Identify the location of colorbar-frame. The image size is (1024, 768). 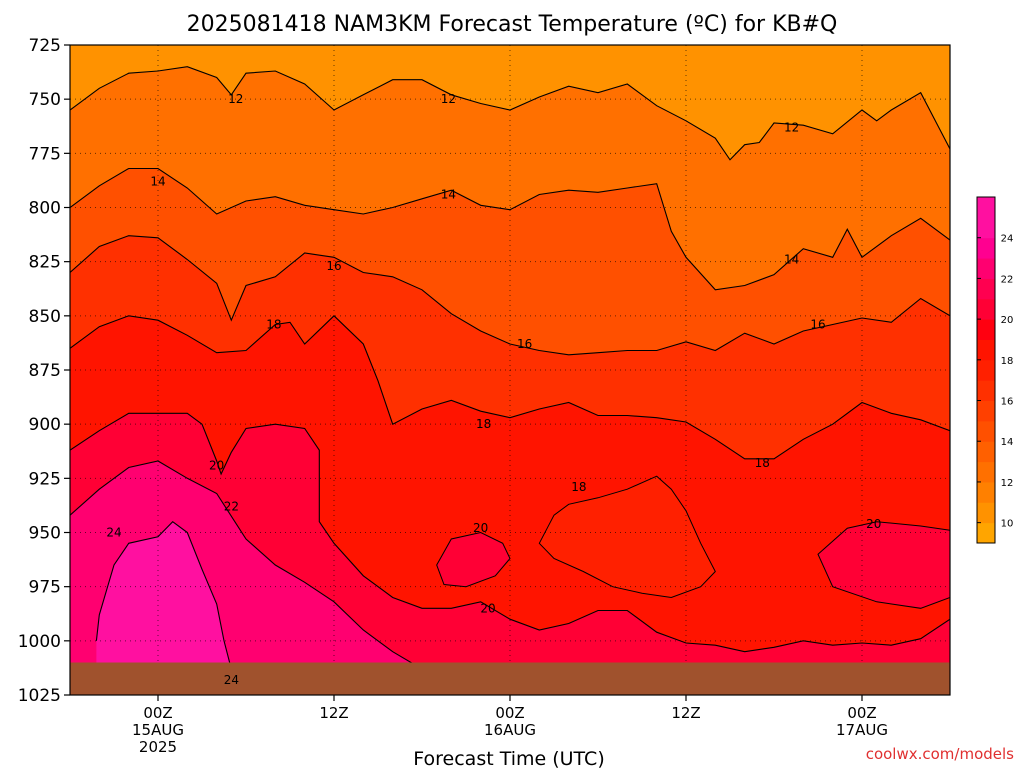
(986, 370).